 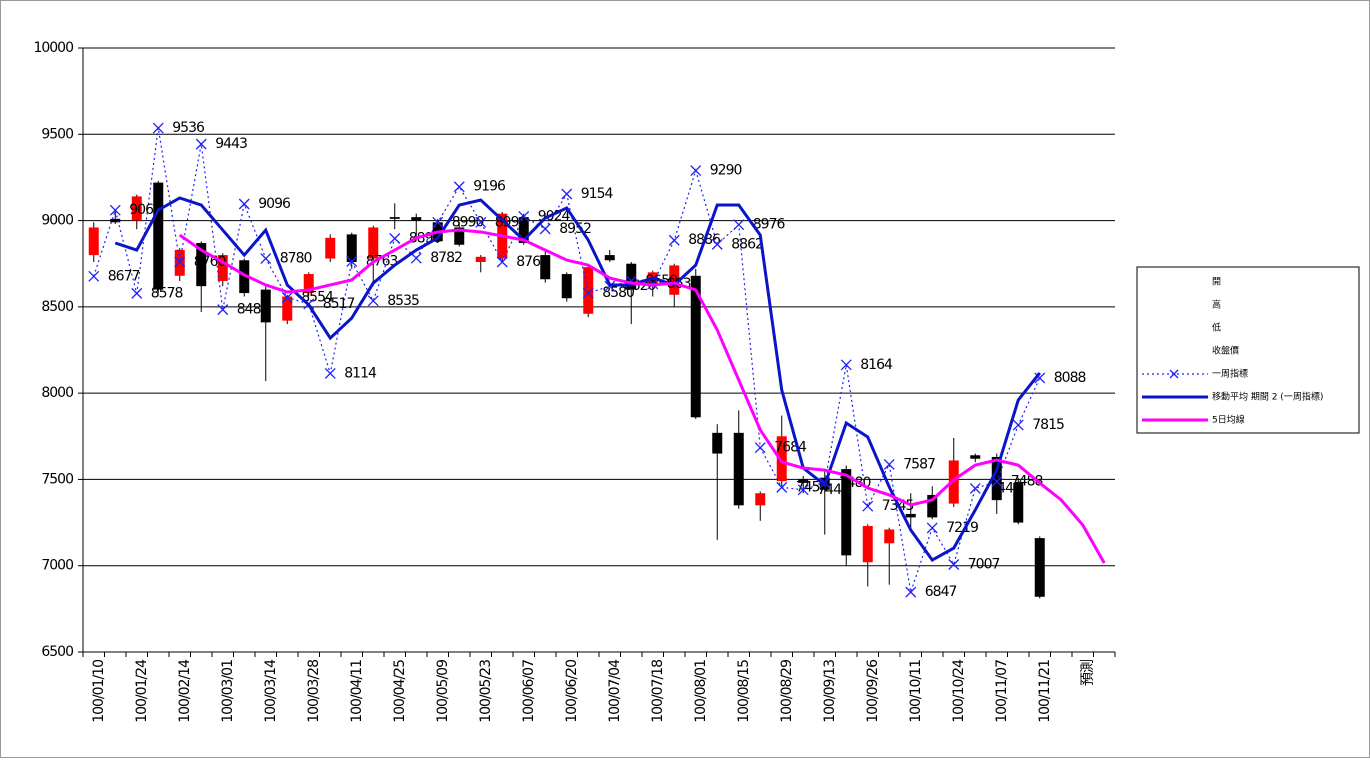 What do you see at coordinates (532, 262) in the screenshot?
I see `data-label: 8760` at bounding box center [532, 262].